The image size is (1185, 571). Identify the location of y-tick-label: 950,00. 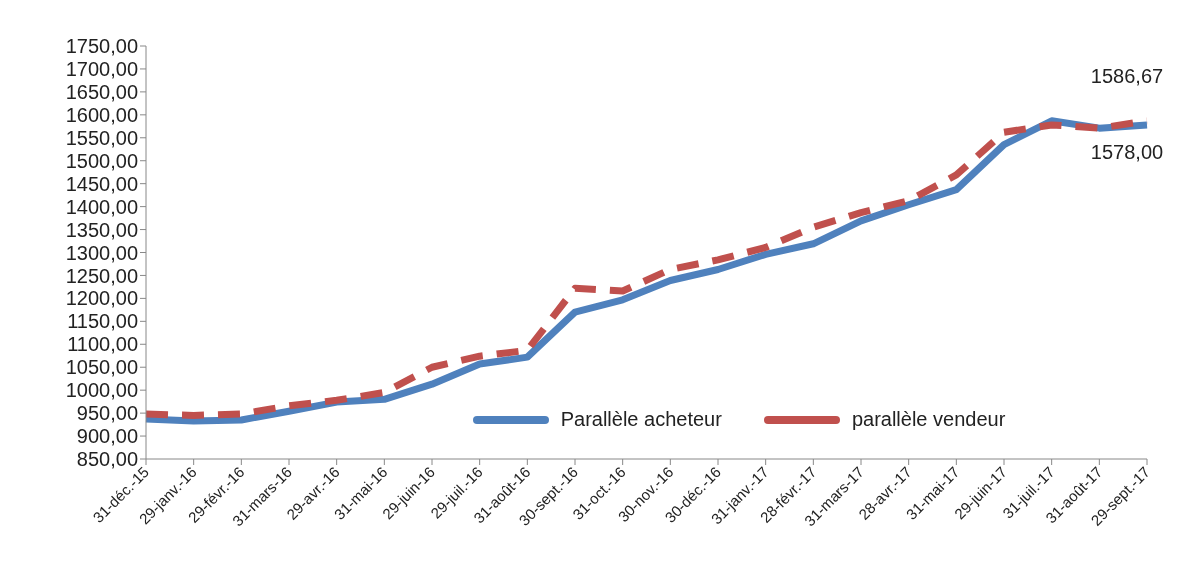
(107, 413).